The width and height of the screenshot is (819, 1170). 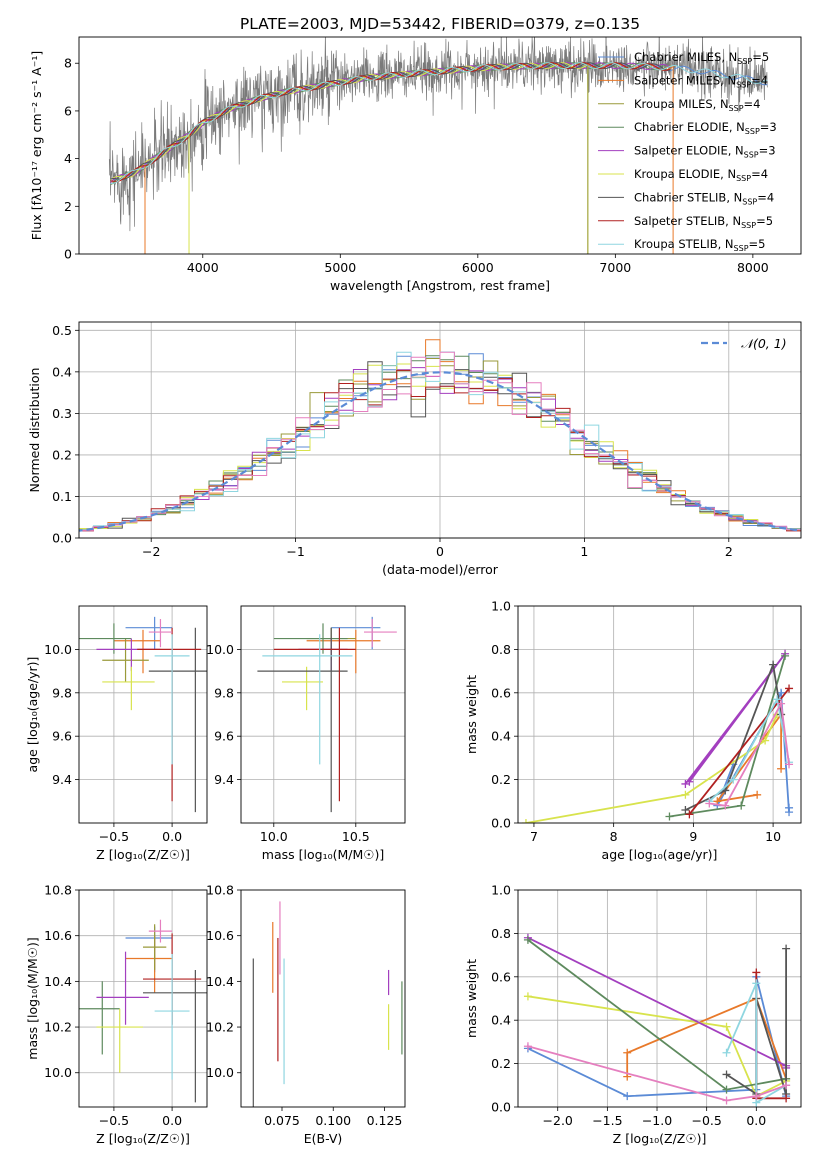 I want to click on x-tick-label: 6000, so click(x=478, y=267).